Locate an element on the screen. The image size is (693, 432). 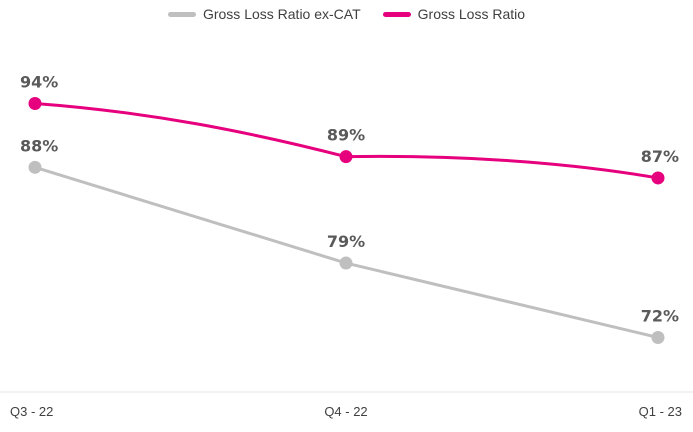
chart-legend: Gross Loss Ratio ex-CAT Gross Loss Ratio is located at coordinates (346, 14).